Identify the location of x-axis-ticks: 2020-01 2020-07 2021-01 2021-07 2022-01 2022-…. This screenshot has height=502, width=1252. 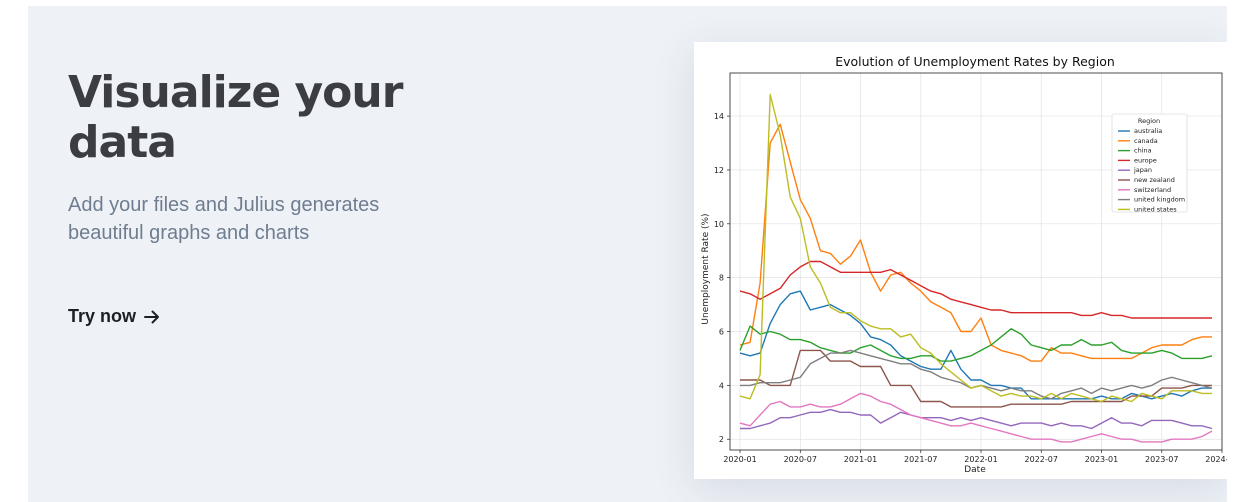
(975, 457).